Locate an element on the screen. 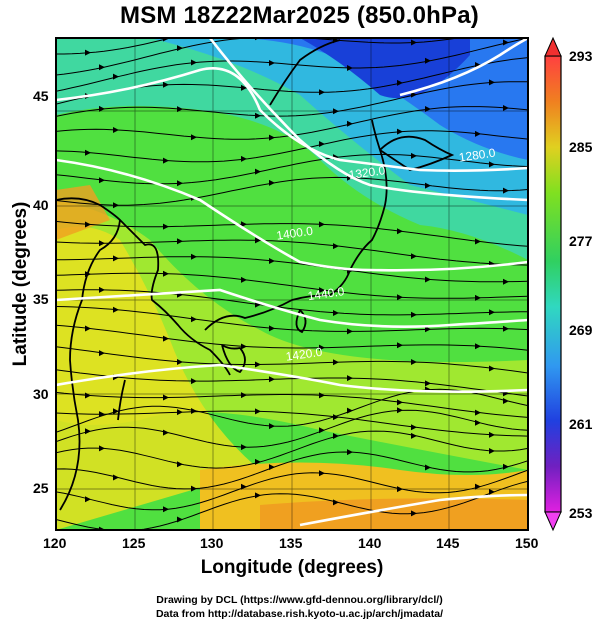 This screenshot has width=599, height=625. y-axis-label: Latitude (degrees) is located at coordinates (20, 284).